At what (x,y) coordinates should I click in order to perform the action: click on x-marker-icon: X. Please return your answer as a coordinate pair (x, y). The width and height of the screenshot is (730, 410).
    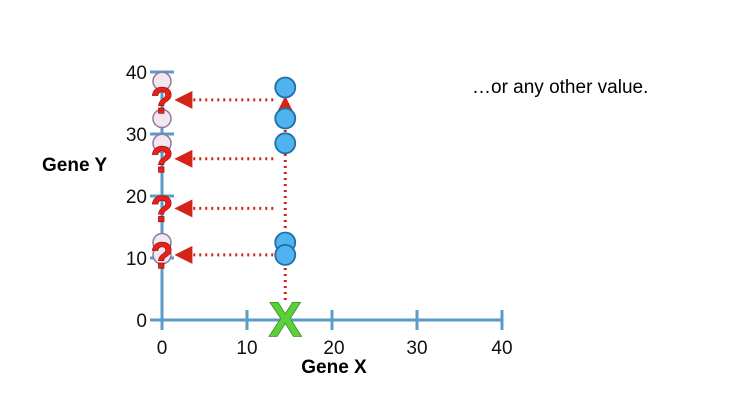
    Looking at the image, I should click on (285, 320).